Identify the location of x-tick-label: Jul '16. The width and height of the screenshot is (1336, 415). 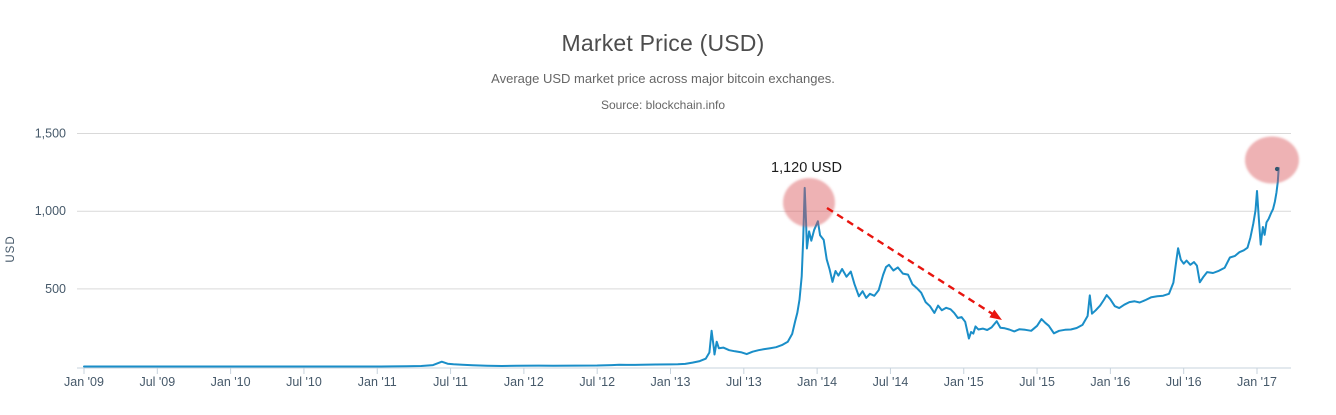
(1184, 382).